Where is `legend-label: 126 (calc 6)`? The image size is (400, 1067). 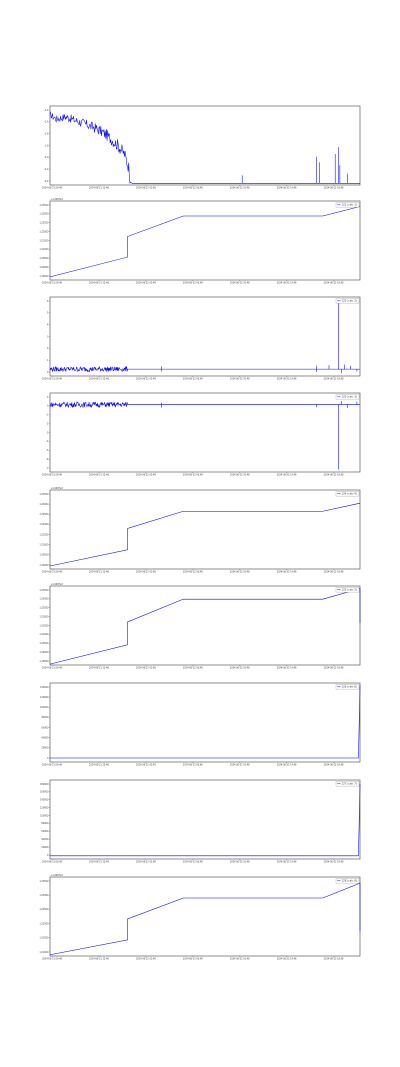 legend-label: 126 (calc 6) is located at coordinates (349, 687).